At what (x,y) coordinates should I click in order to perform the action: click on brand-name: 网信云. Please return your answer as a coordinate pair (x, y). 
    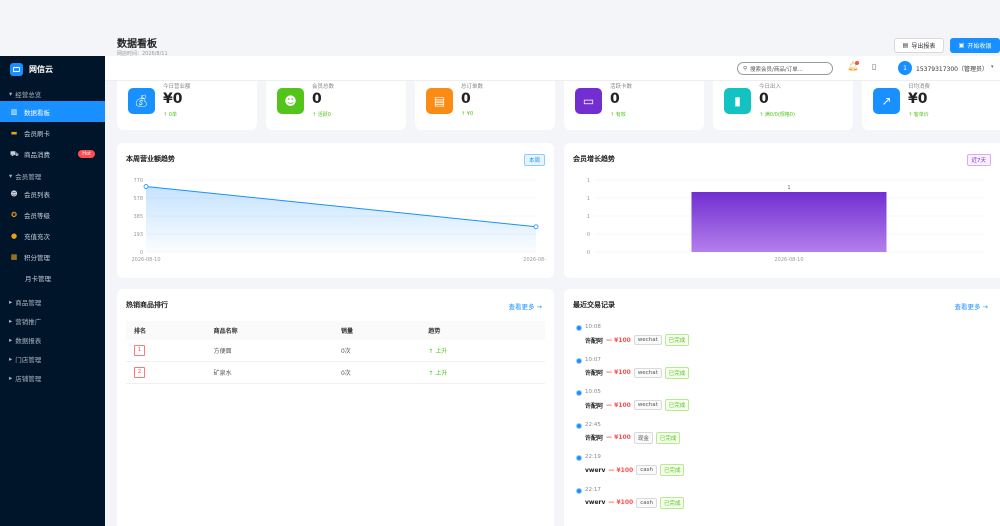
    Looking at the image, I should click on (41, 69).